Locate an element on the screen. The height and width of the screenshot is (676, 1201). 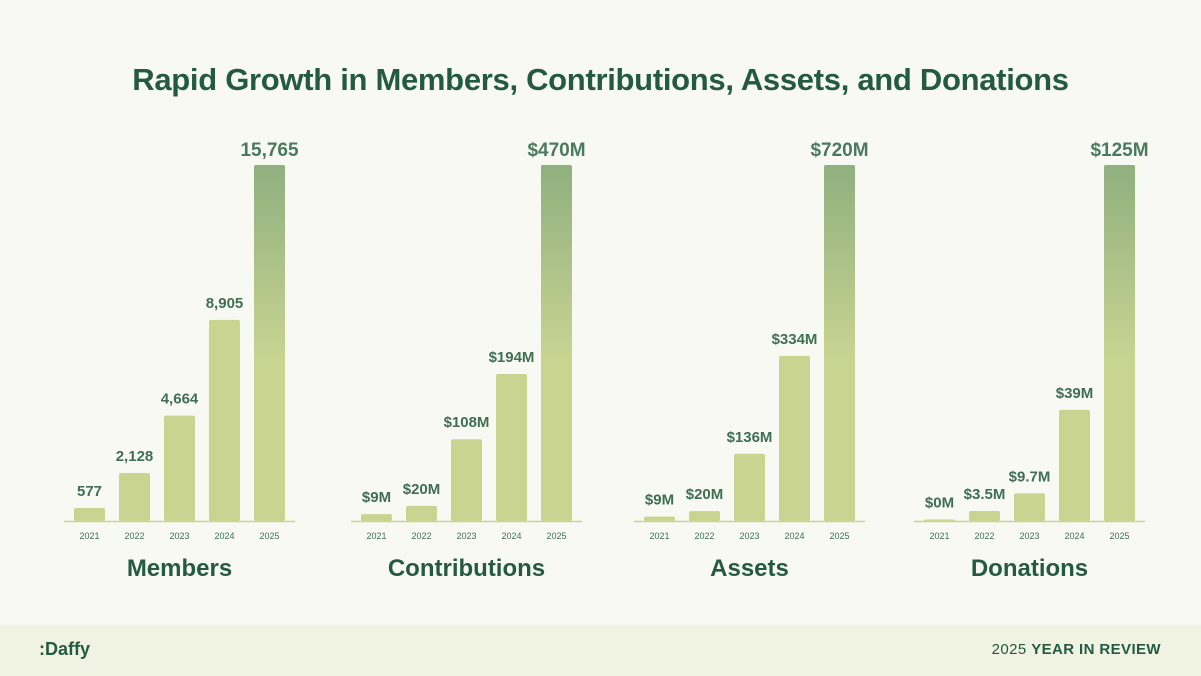
contributions-bar-2023 is located at coordinates (466, 480).